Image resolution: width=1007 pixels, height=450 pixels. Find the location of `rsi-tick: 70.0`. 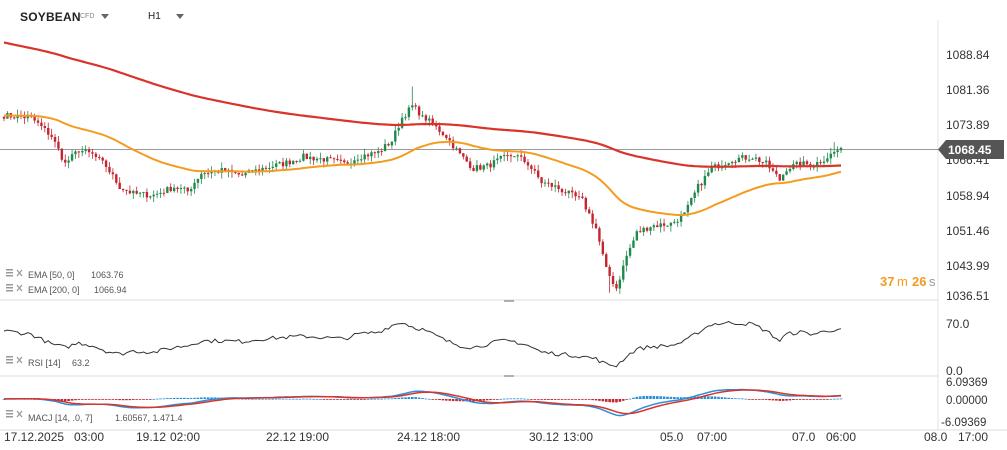

rsi-tick: 70.0 is located at coordinates (958, 324).